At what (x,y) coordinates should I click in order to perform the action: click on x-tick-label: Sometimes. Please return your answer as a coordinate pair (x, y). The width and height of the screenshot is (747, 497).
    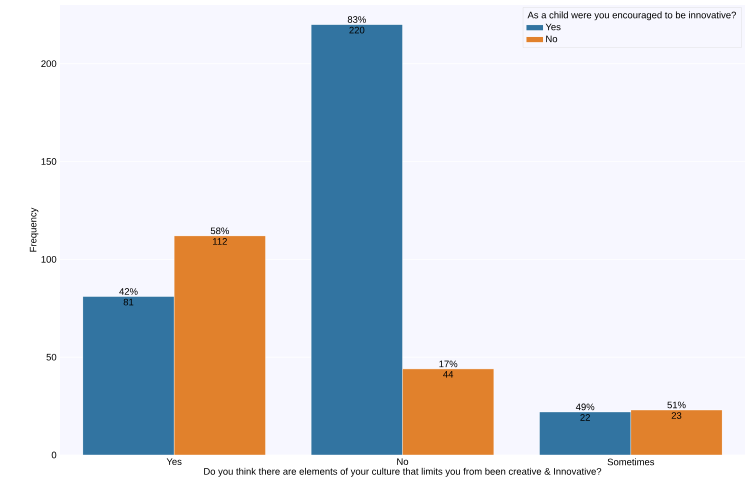
    Looking at the image, I should click on (631, 462).